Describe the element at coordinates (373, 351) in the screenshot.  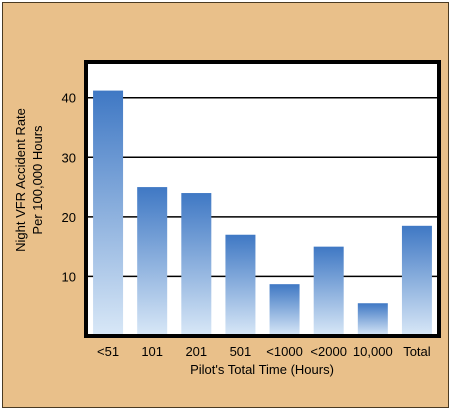
I see `x-tick-label: 10,000` at that location.